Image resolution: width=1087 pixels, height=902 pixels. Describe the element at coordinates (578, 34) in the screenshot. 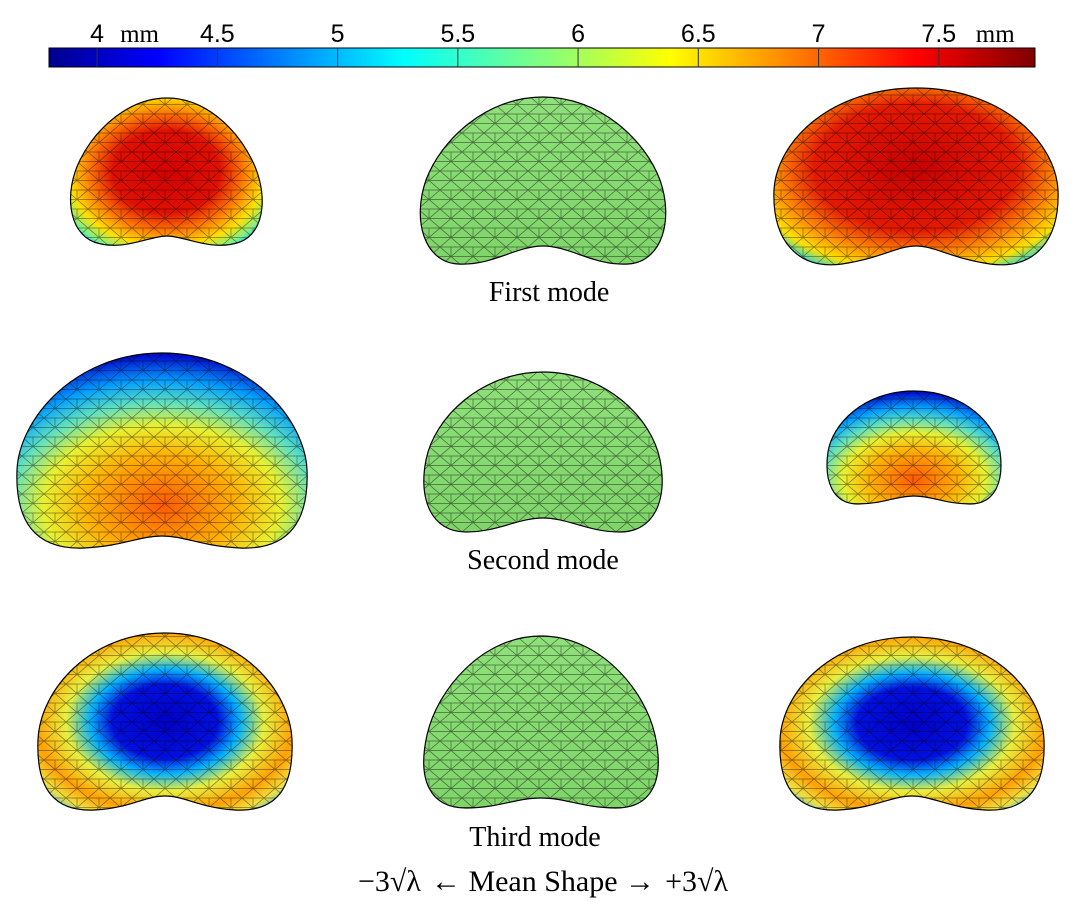

I see `colorbar-tick-label: 6` at that location.